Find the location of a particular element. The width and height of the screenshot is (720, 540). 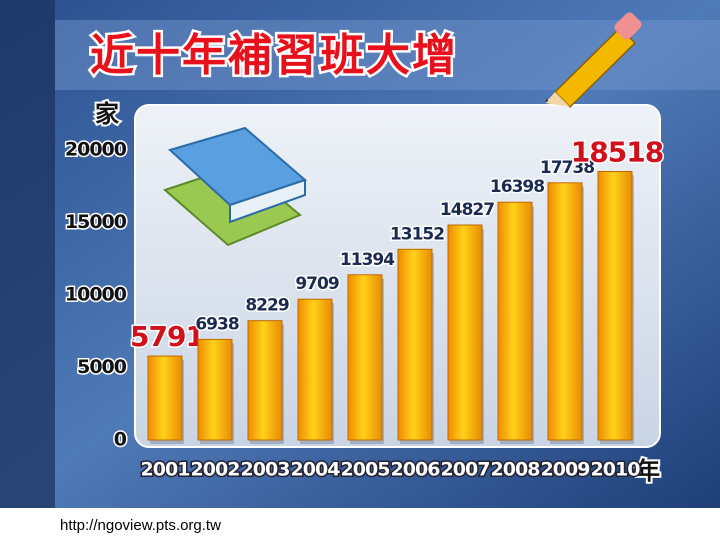

x-tick-label: 2002 is located at coordinates (215, 470).